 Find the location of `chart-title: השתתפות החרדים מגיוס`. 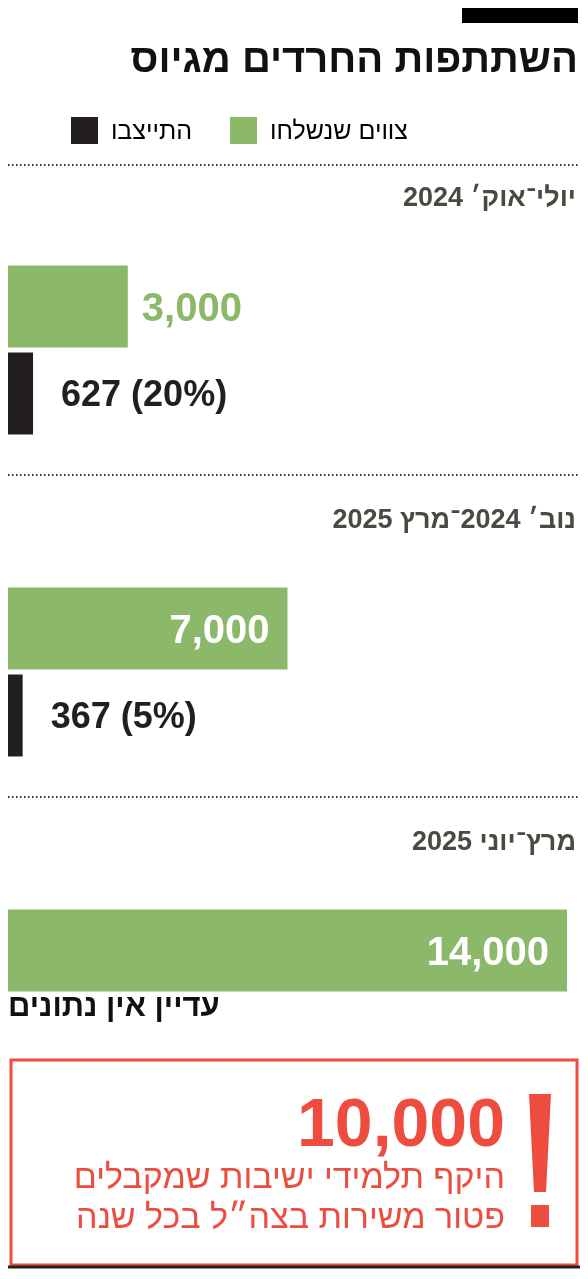

chart-title: השתתפות החרדים מגיוס is located at coordinates (354, 58).